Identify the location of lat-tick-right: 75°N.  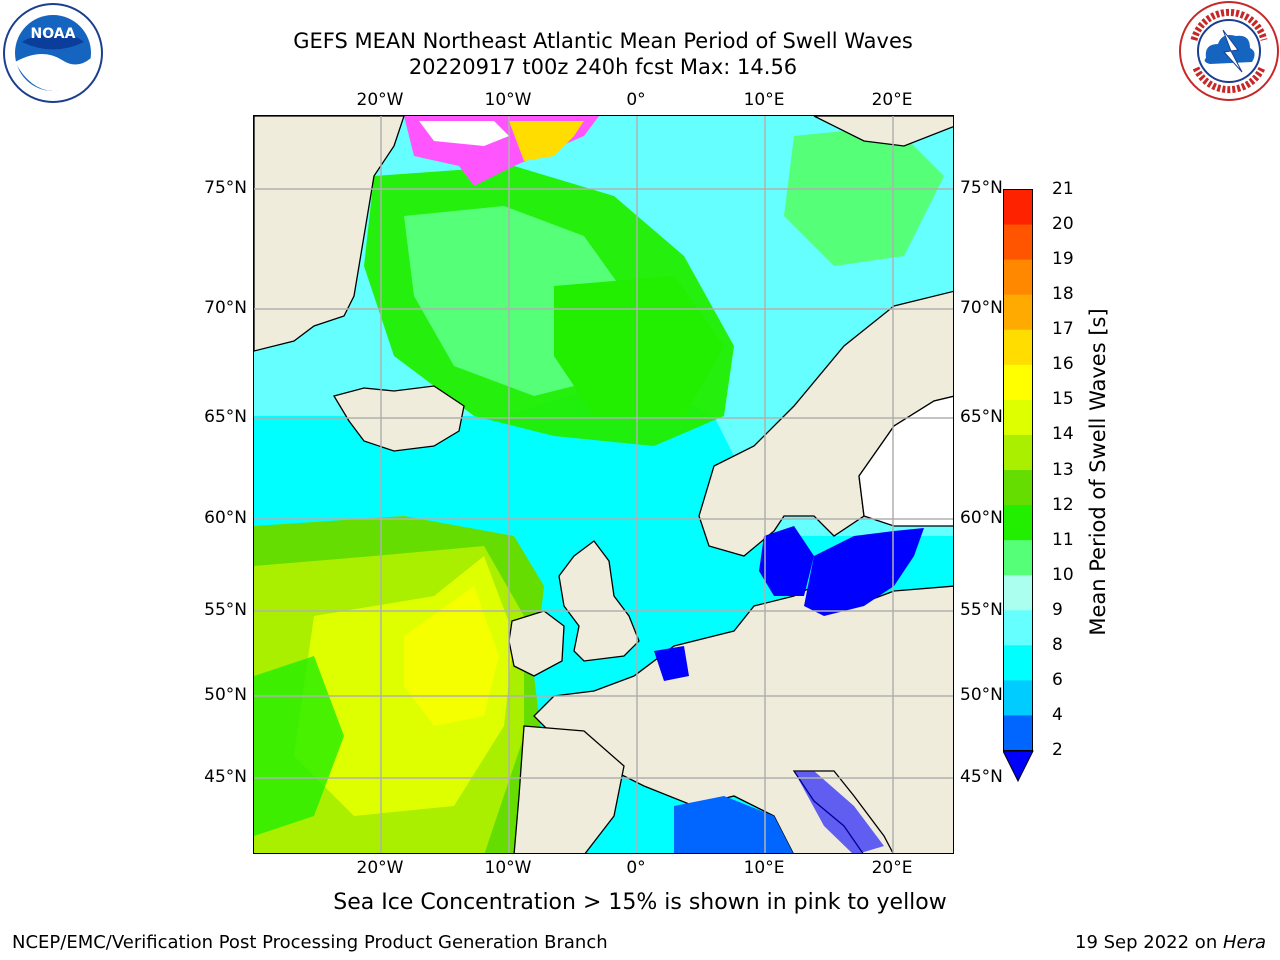
(981, 188).